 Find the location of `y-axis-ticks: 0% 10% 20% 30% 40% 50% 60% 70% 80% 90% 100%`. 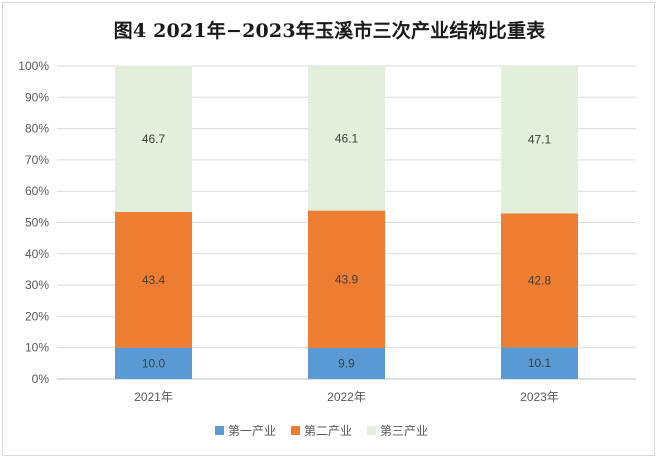

y-axis-ticks: 0% 10% 20% 30% 40% 50% 60% 70% 80% 90% 100% is located at coordinates (33, 222).